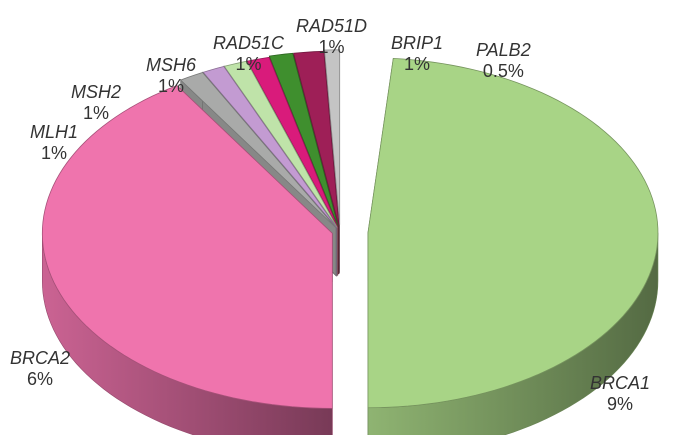 Image resolution: width=680 pixels, height=435 pixels. I want to click on label-brca2: BRCA2 6%, so click(40, 368).